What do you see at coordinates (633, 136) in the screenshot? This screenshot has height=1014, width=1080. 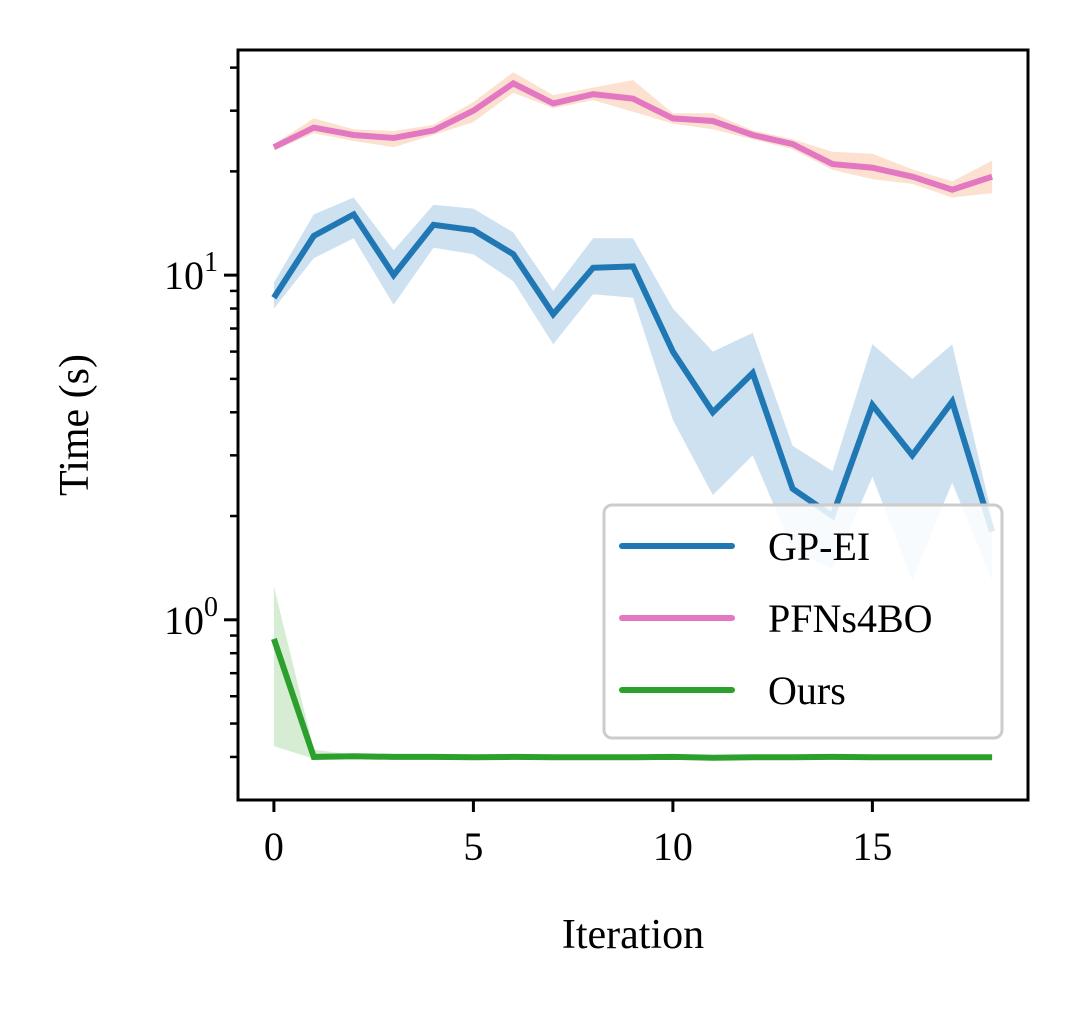 I see `line-pfns4bo` at bounding box center [633, 136].